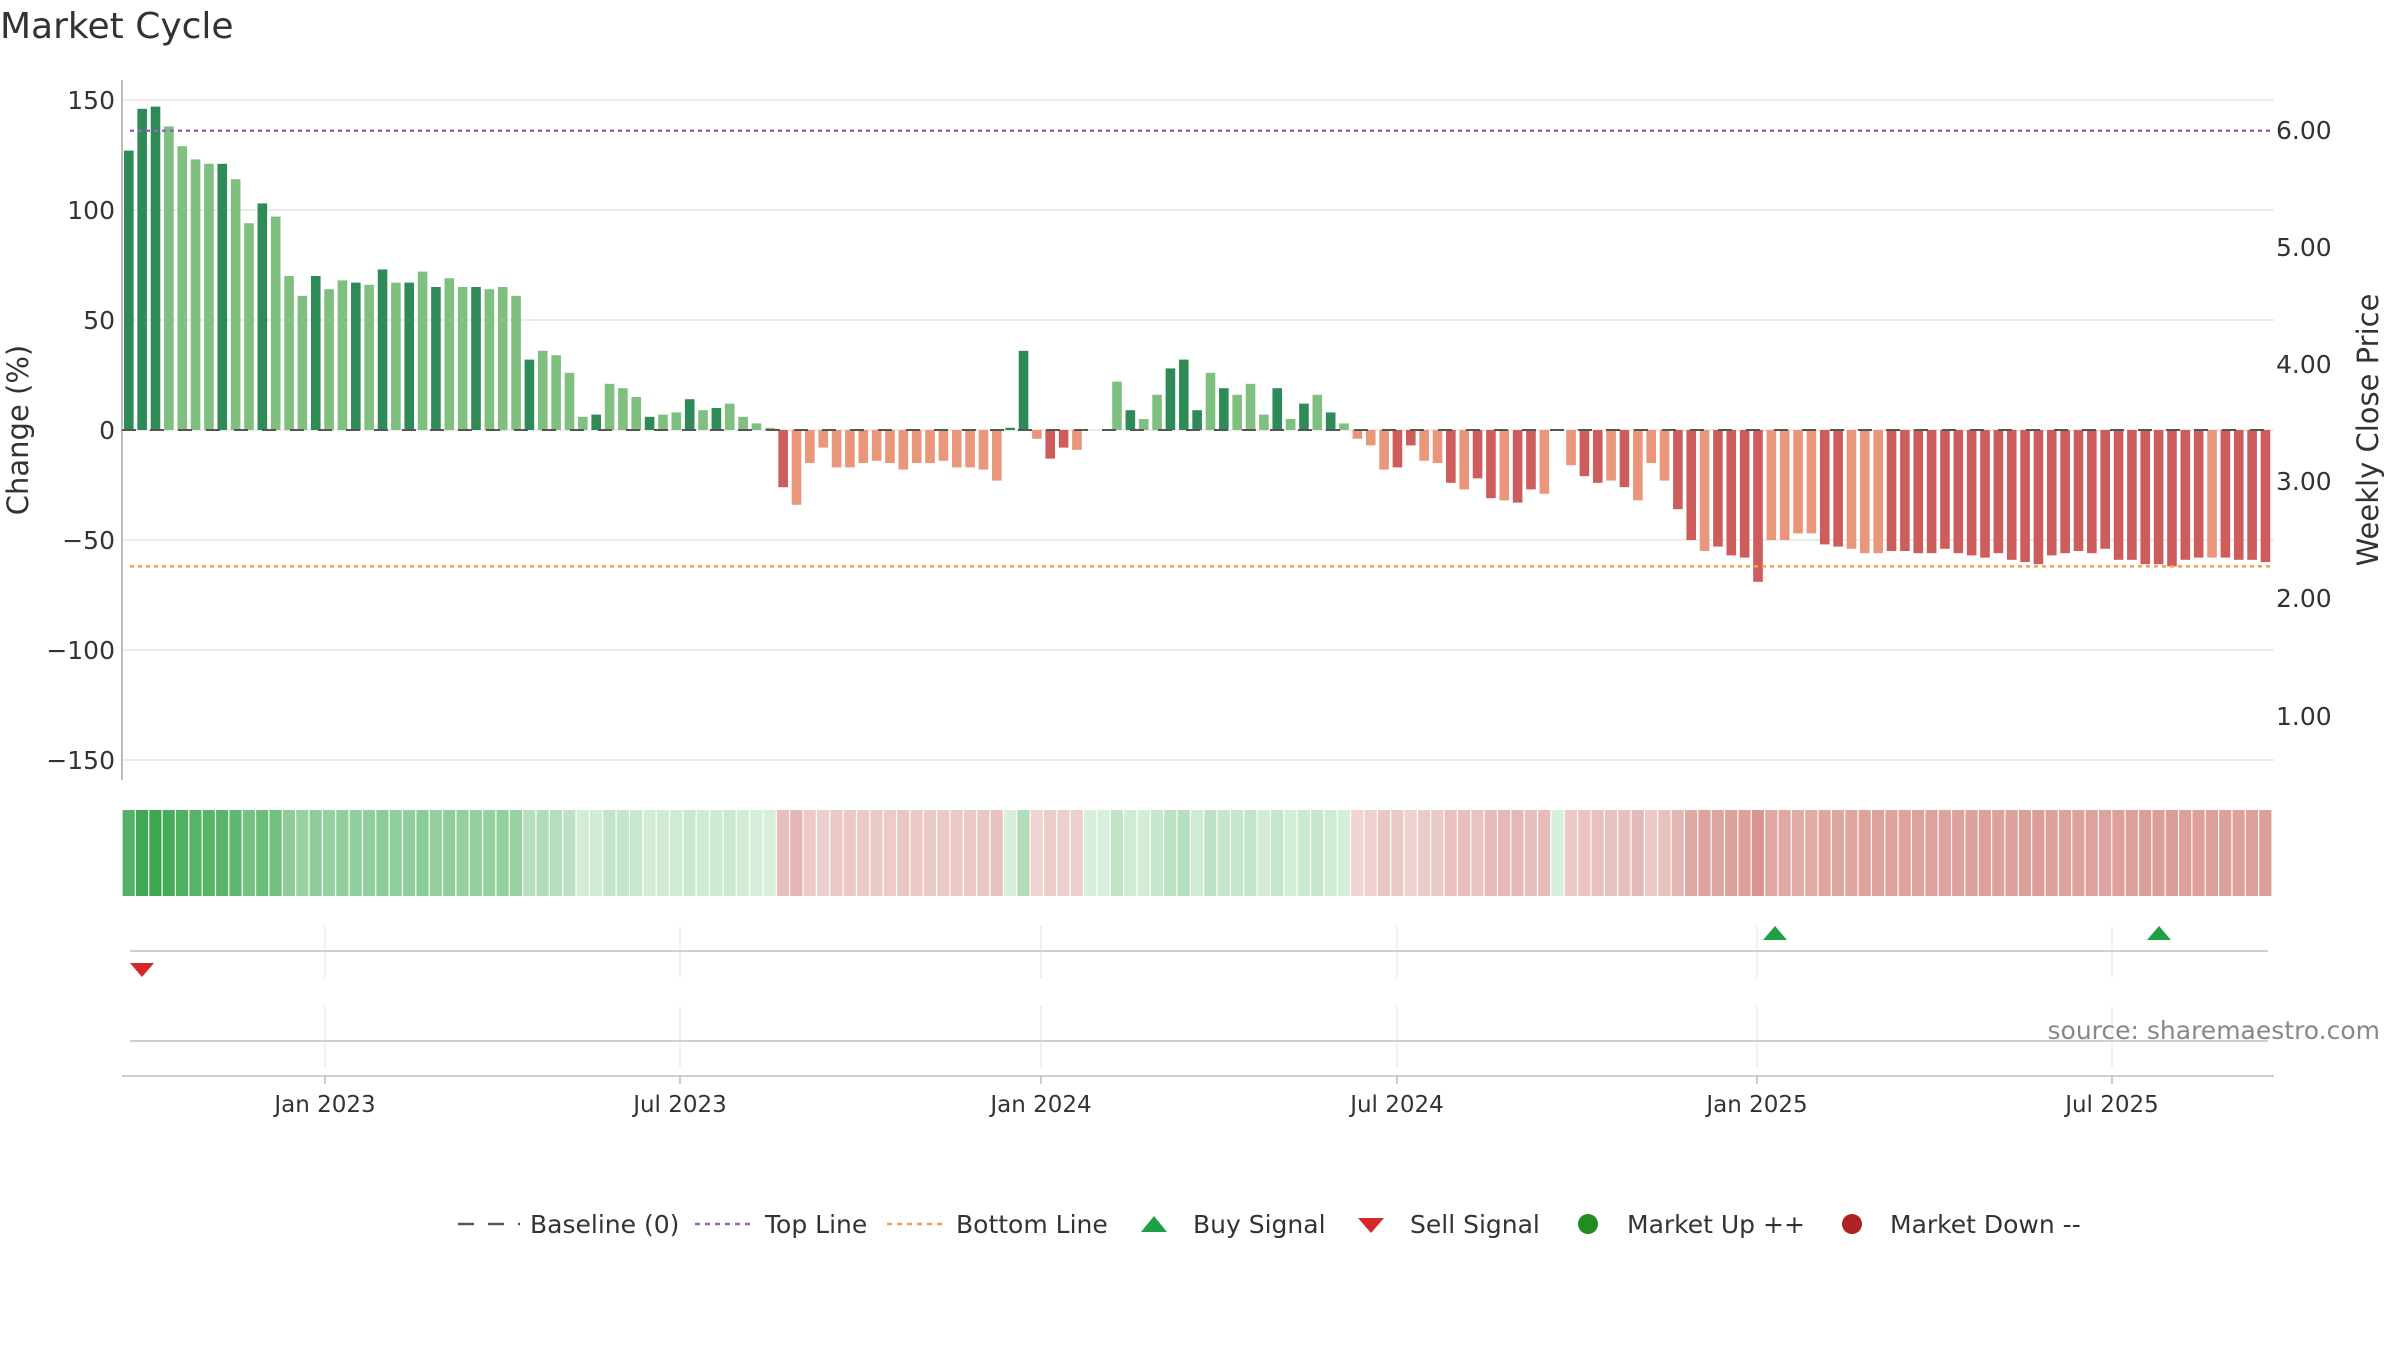 The height and width of the screenshot is (1354, 2400). I want to click on y-axis-label: Change (%), so click(18, 430).